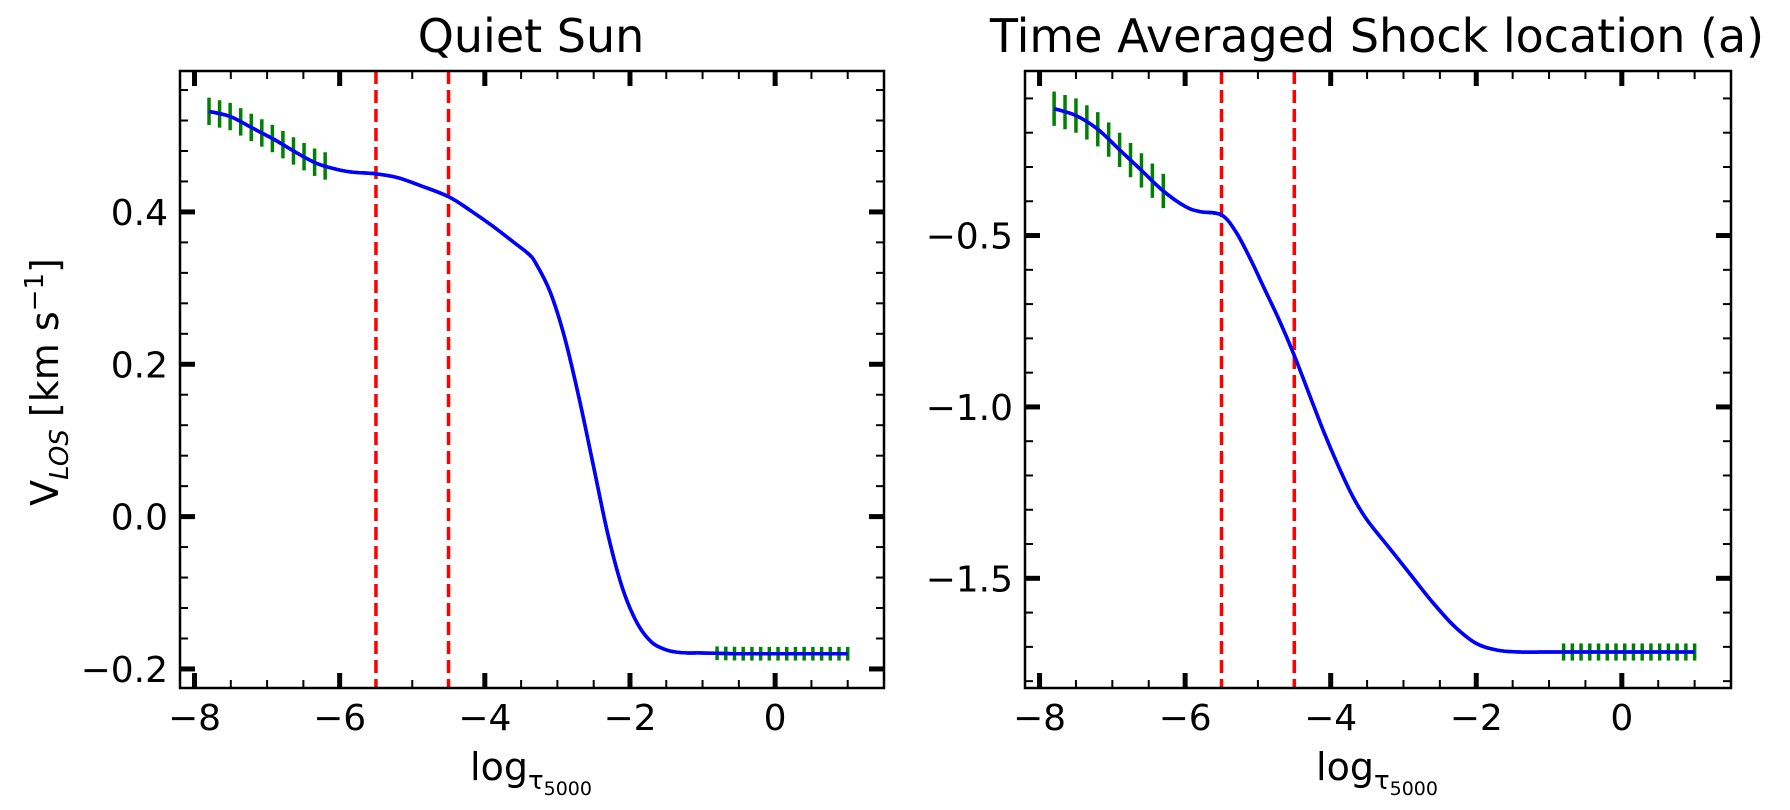 Image resolution: width=1790 pixels, height=810 pixels. I want to click on y-tick-label: −1.0, so click(969, 408).